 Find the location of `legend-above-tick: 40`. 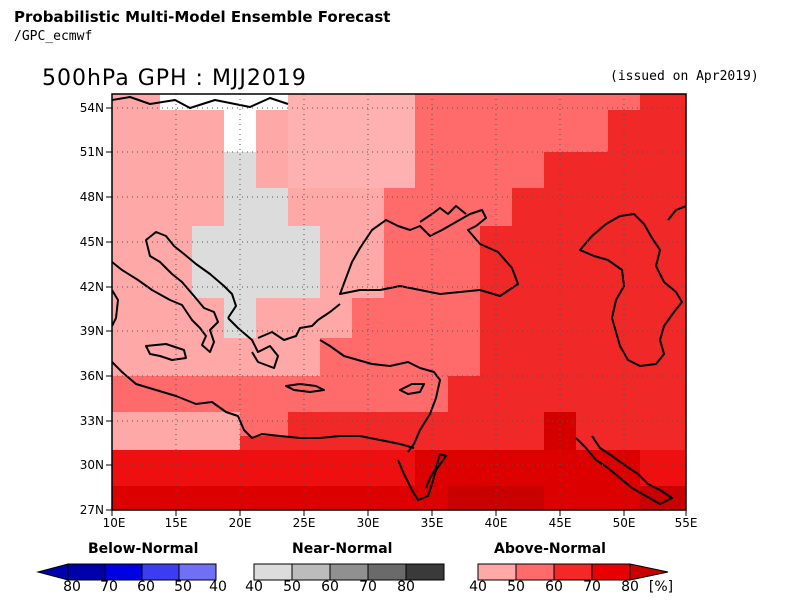

legend-above-tick: 40 is located at coordinates (478, 587).